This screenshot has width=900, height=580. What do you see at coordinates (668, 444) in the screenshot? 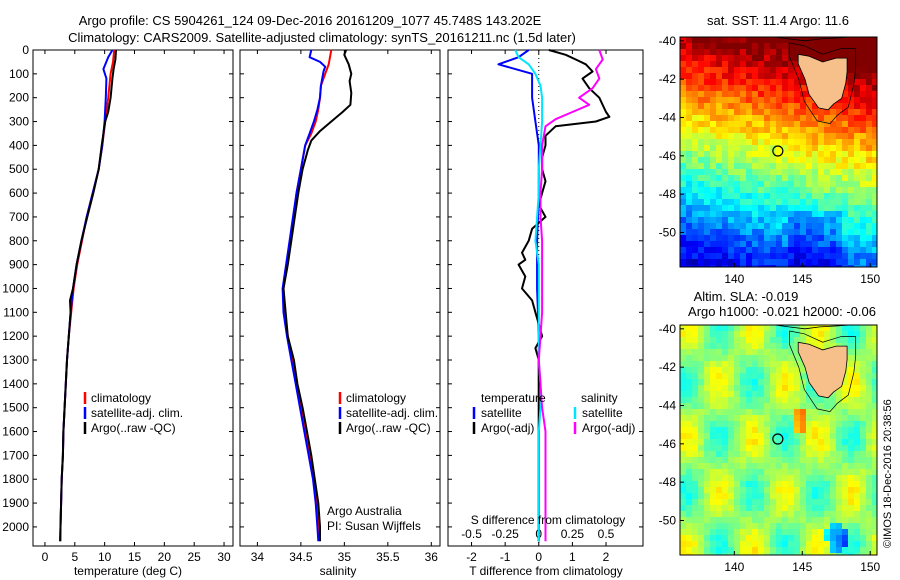
I see `map-y-tick-label: -46` at bounding box center [668, 444].